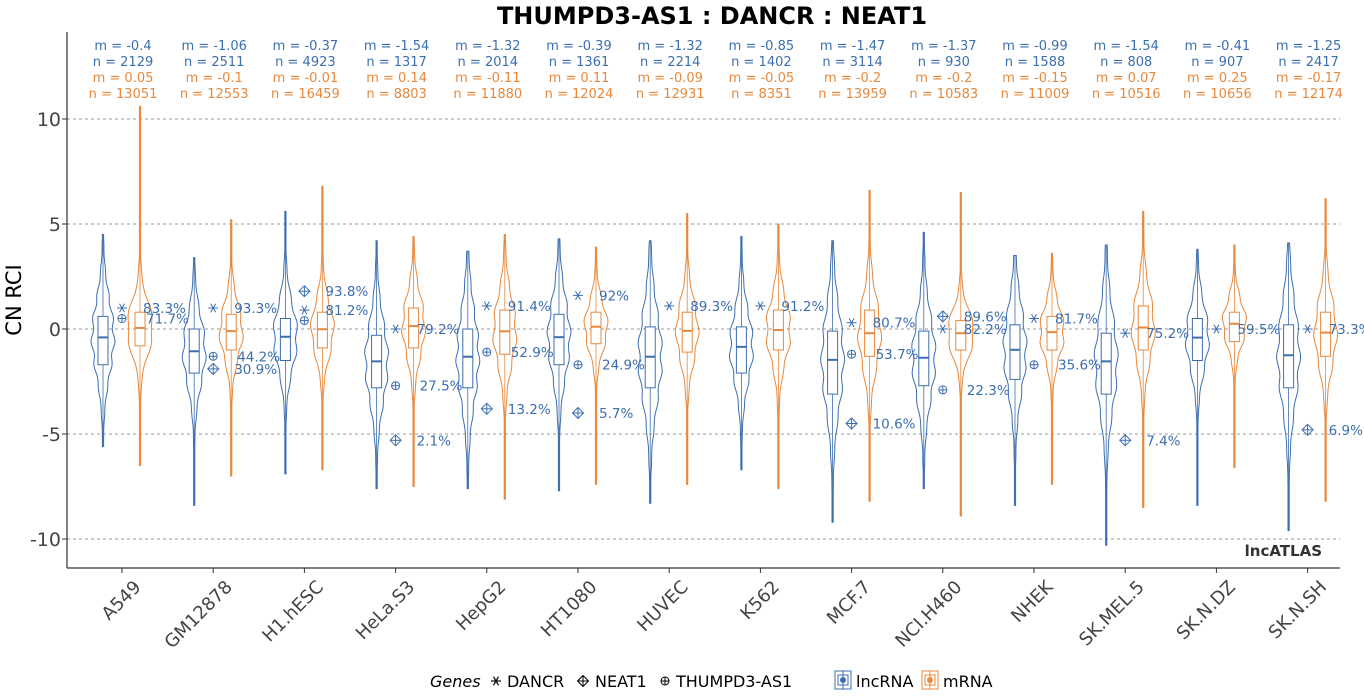 Image resolution: width=1364 pixels, height=700 pixels. I want to click on stat-m-label: m = -1.32, so click(487, 46).